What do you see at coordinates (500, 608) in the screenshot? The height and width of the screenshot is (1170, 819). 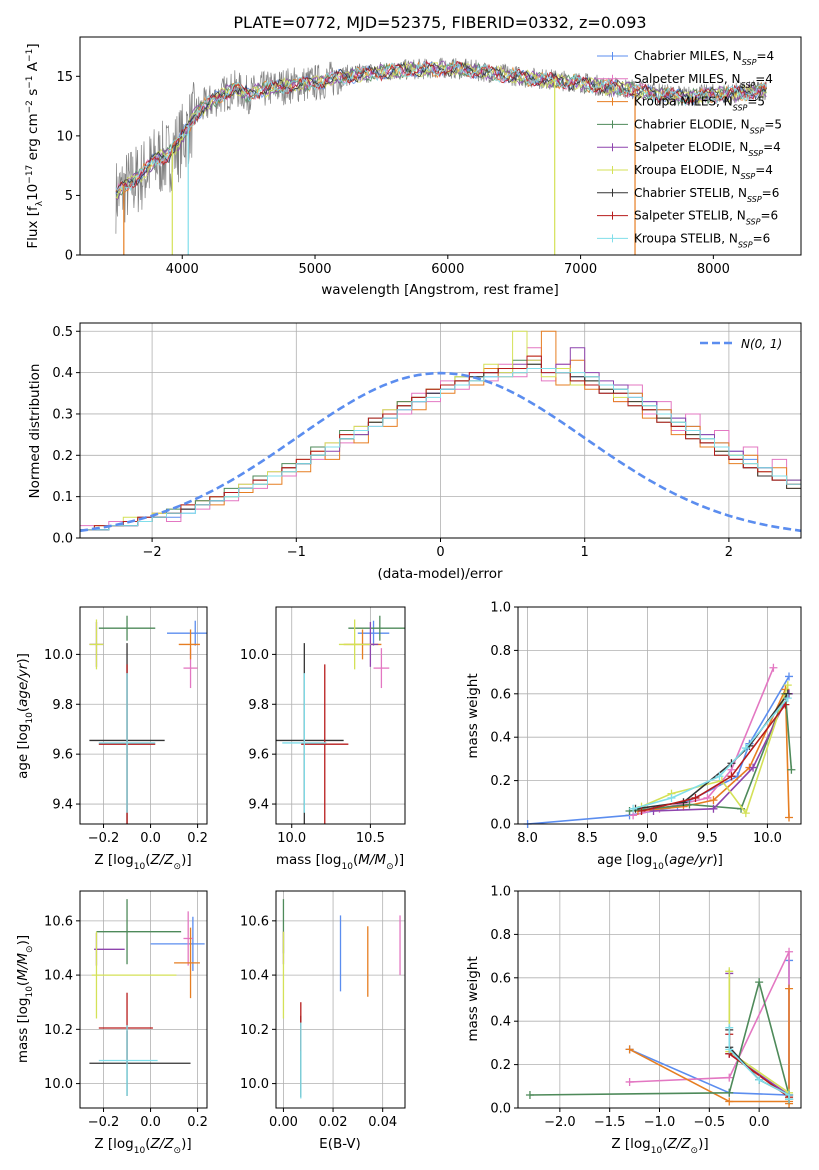 I see `y-tick-label: 1.0` at bounding box center [500, 608].